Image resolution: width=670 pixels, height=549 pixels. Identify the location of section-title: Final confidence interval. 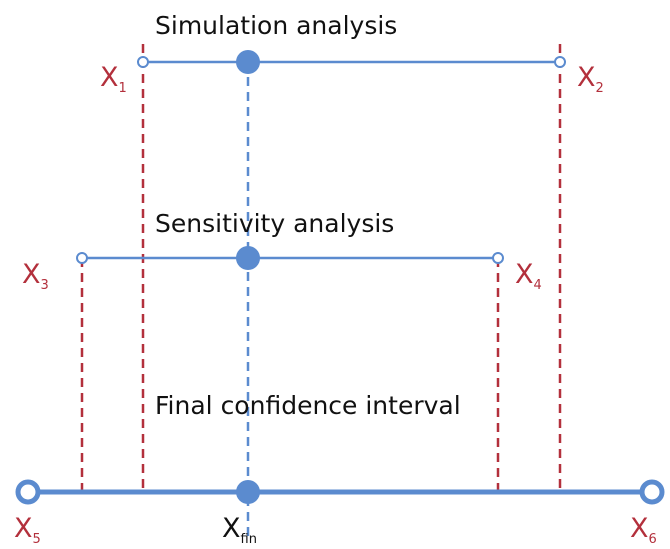
(308, 405).